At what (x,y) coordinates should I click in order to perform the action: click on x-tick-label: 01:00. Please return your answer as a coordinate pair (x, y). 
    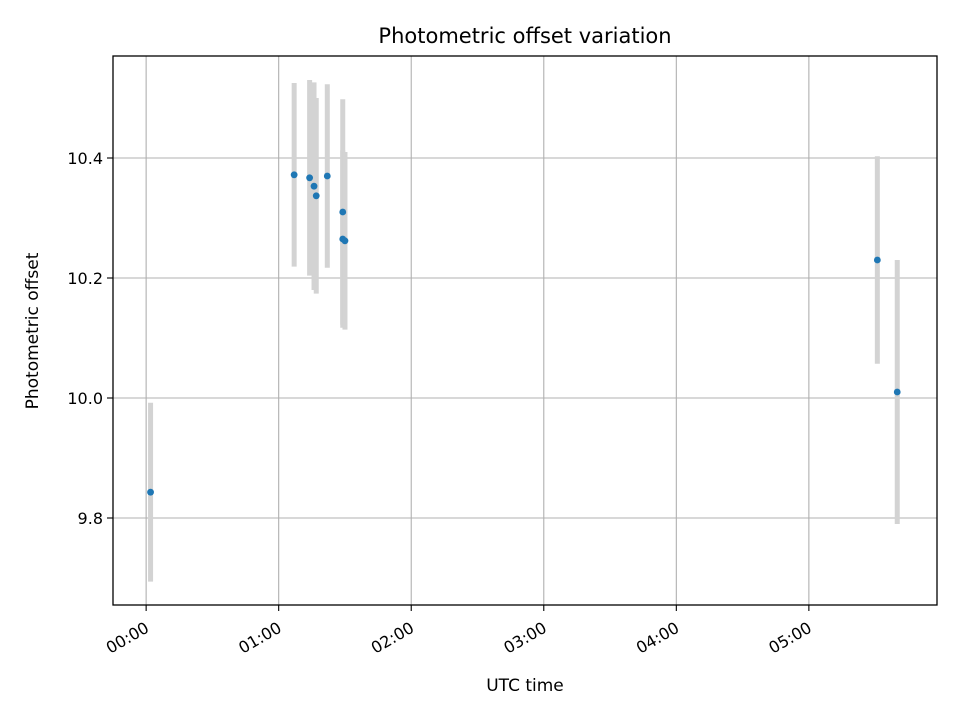
    Looking at the image, I should click on (259, 638).